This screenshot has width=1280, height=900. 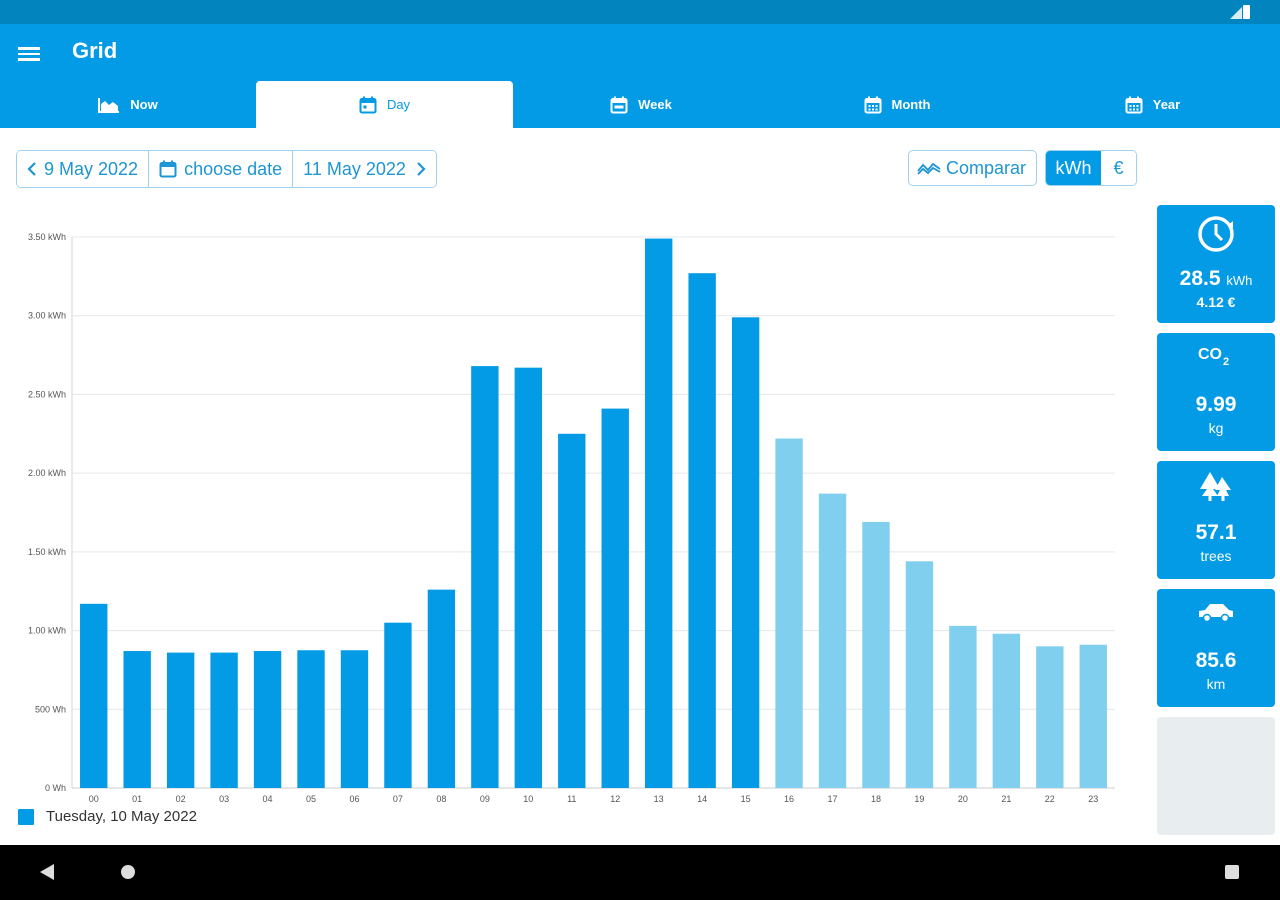 What do you see at coordinates (1216, 648) in the screenshot?
I see `distance-card: 85.6 km` at bounding box center [1216, 648].